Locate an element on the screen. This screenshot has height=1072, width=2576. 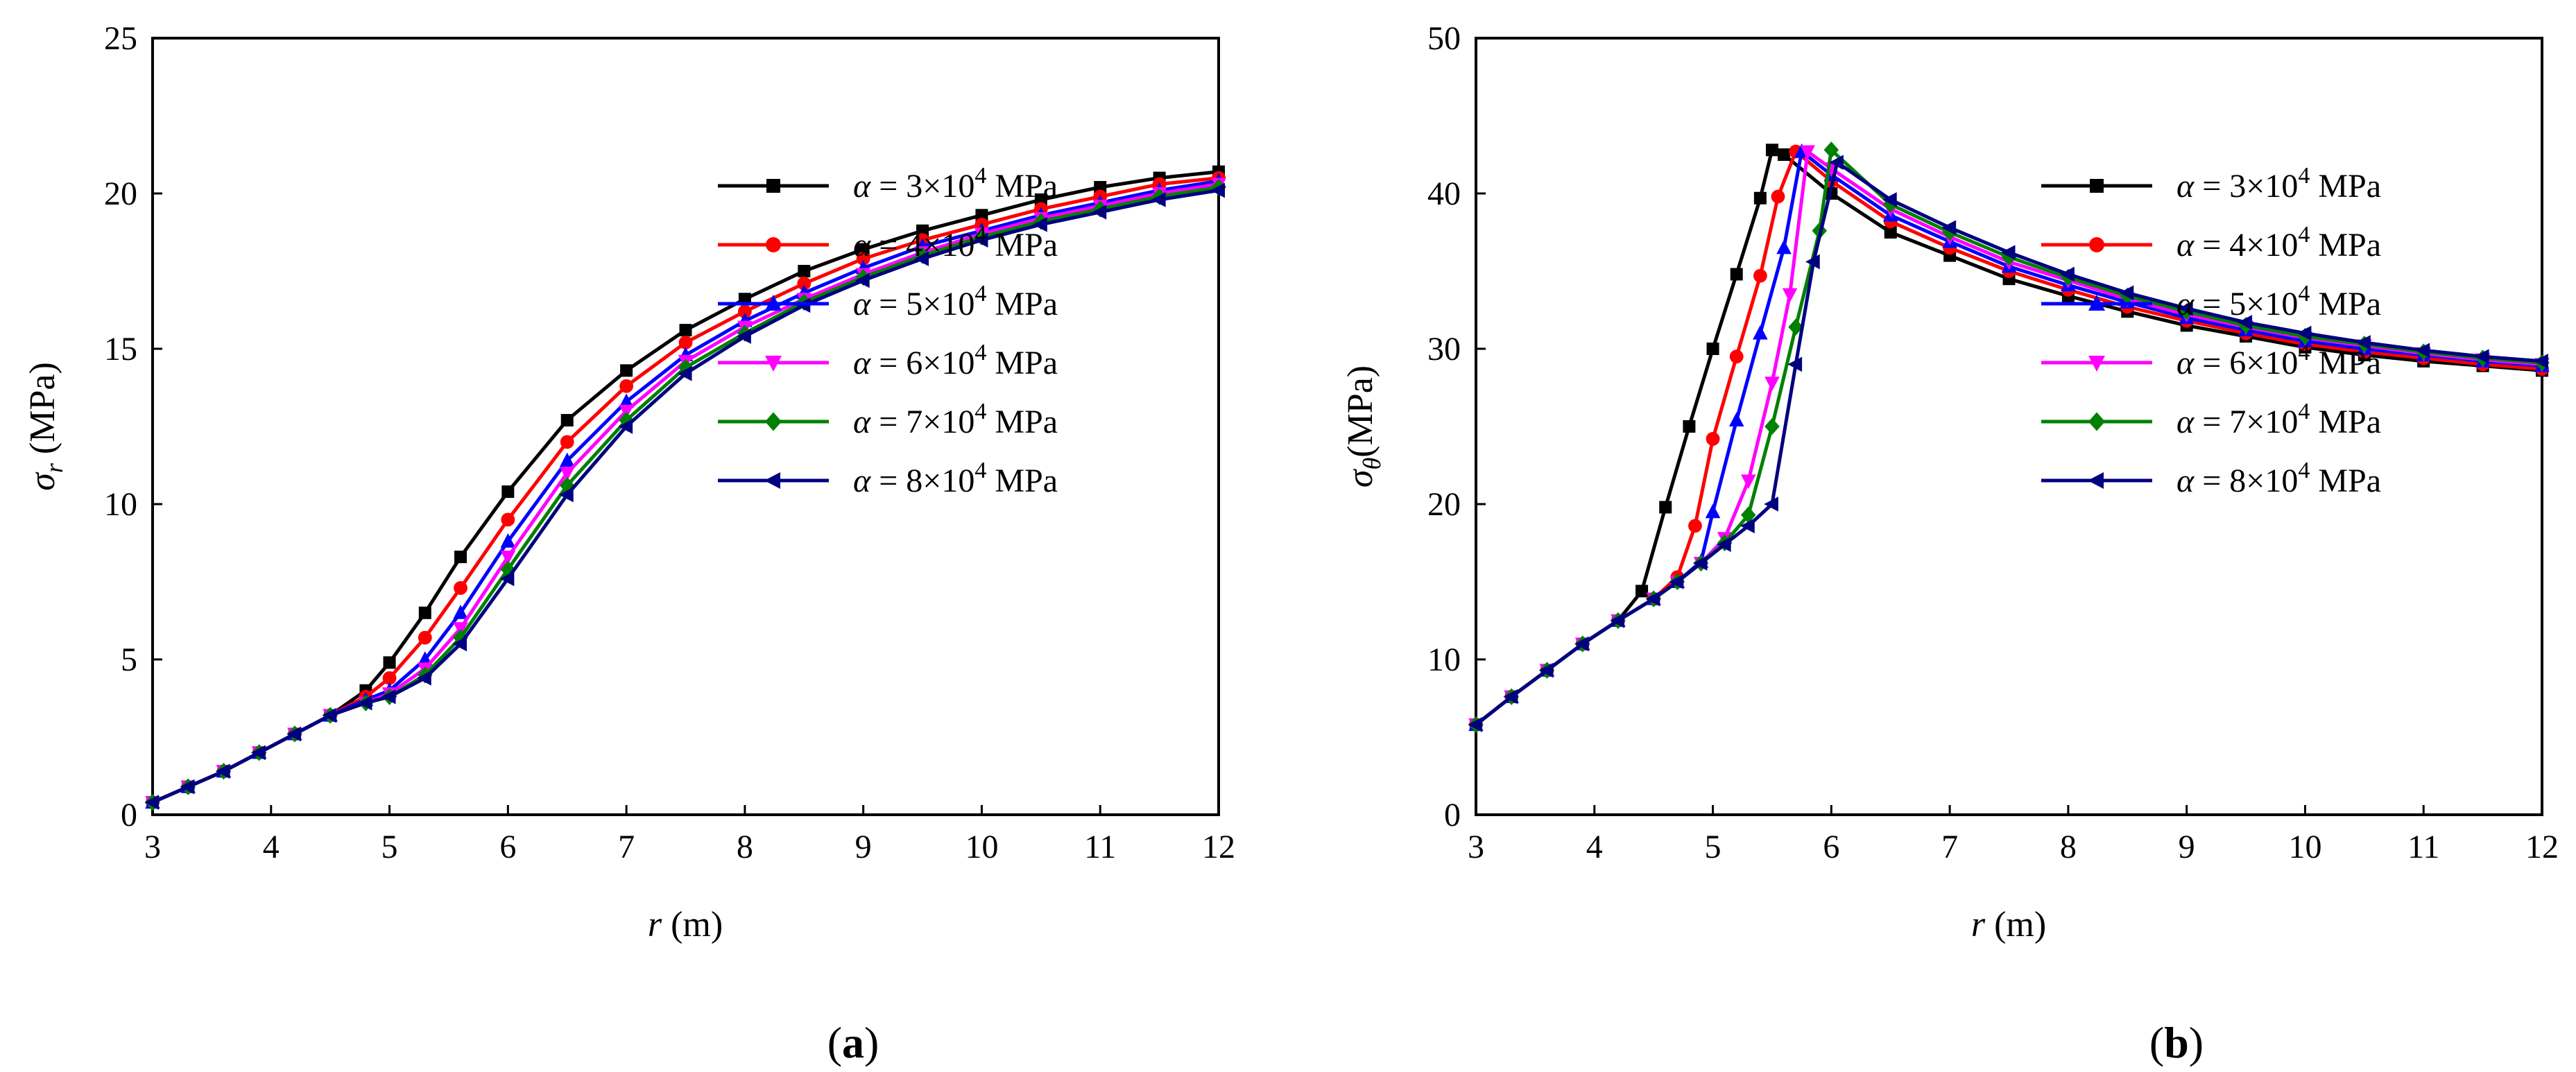
x-tick-label: 9 is located at coordinates (863, 847).